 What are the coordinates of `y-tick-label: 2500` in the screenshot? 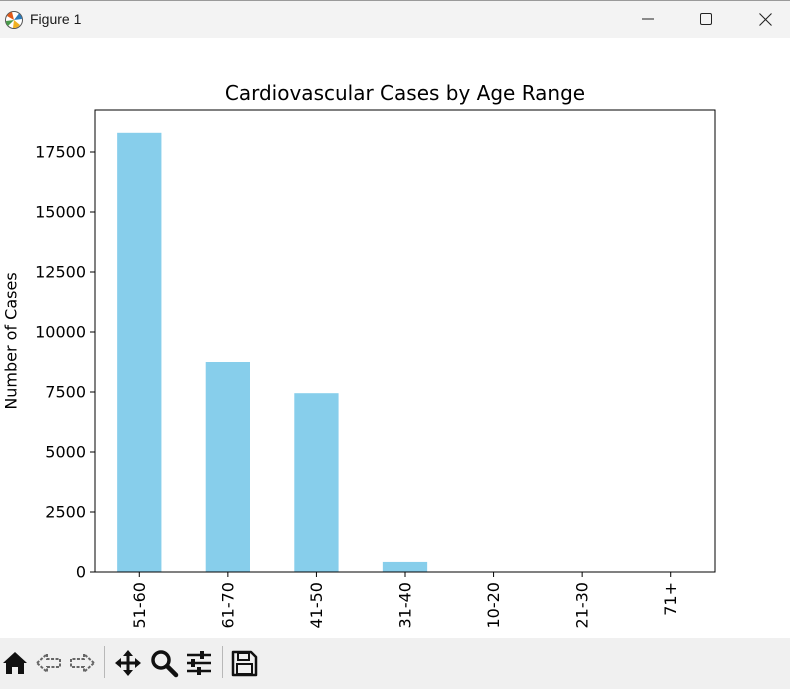 It's located at (65, 512).